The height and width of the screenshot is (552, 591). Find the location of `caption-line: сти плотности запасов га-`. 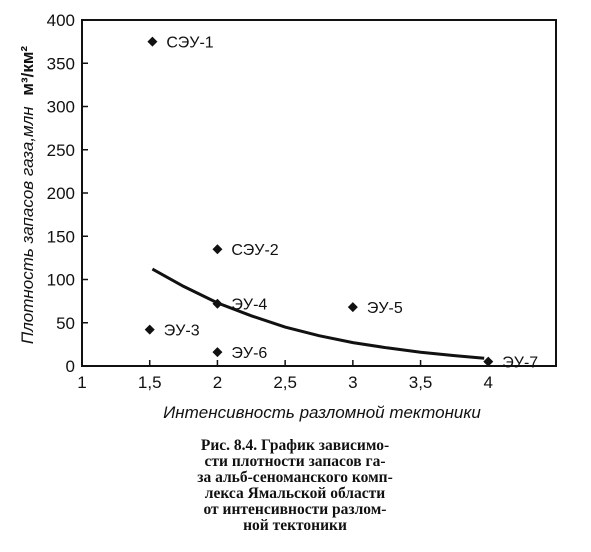

caption-line: сти плотности запасов га- is located at coordinates (295, 461).